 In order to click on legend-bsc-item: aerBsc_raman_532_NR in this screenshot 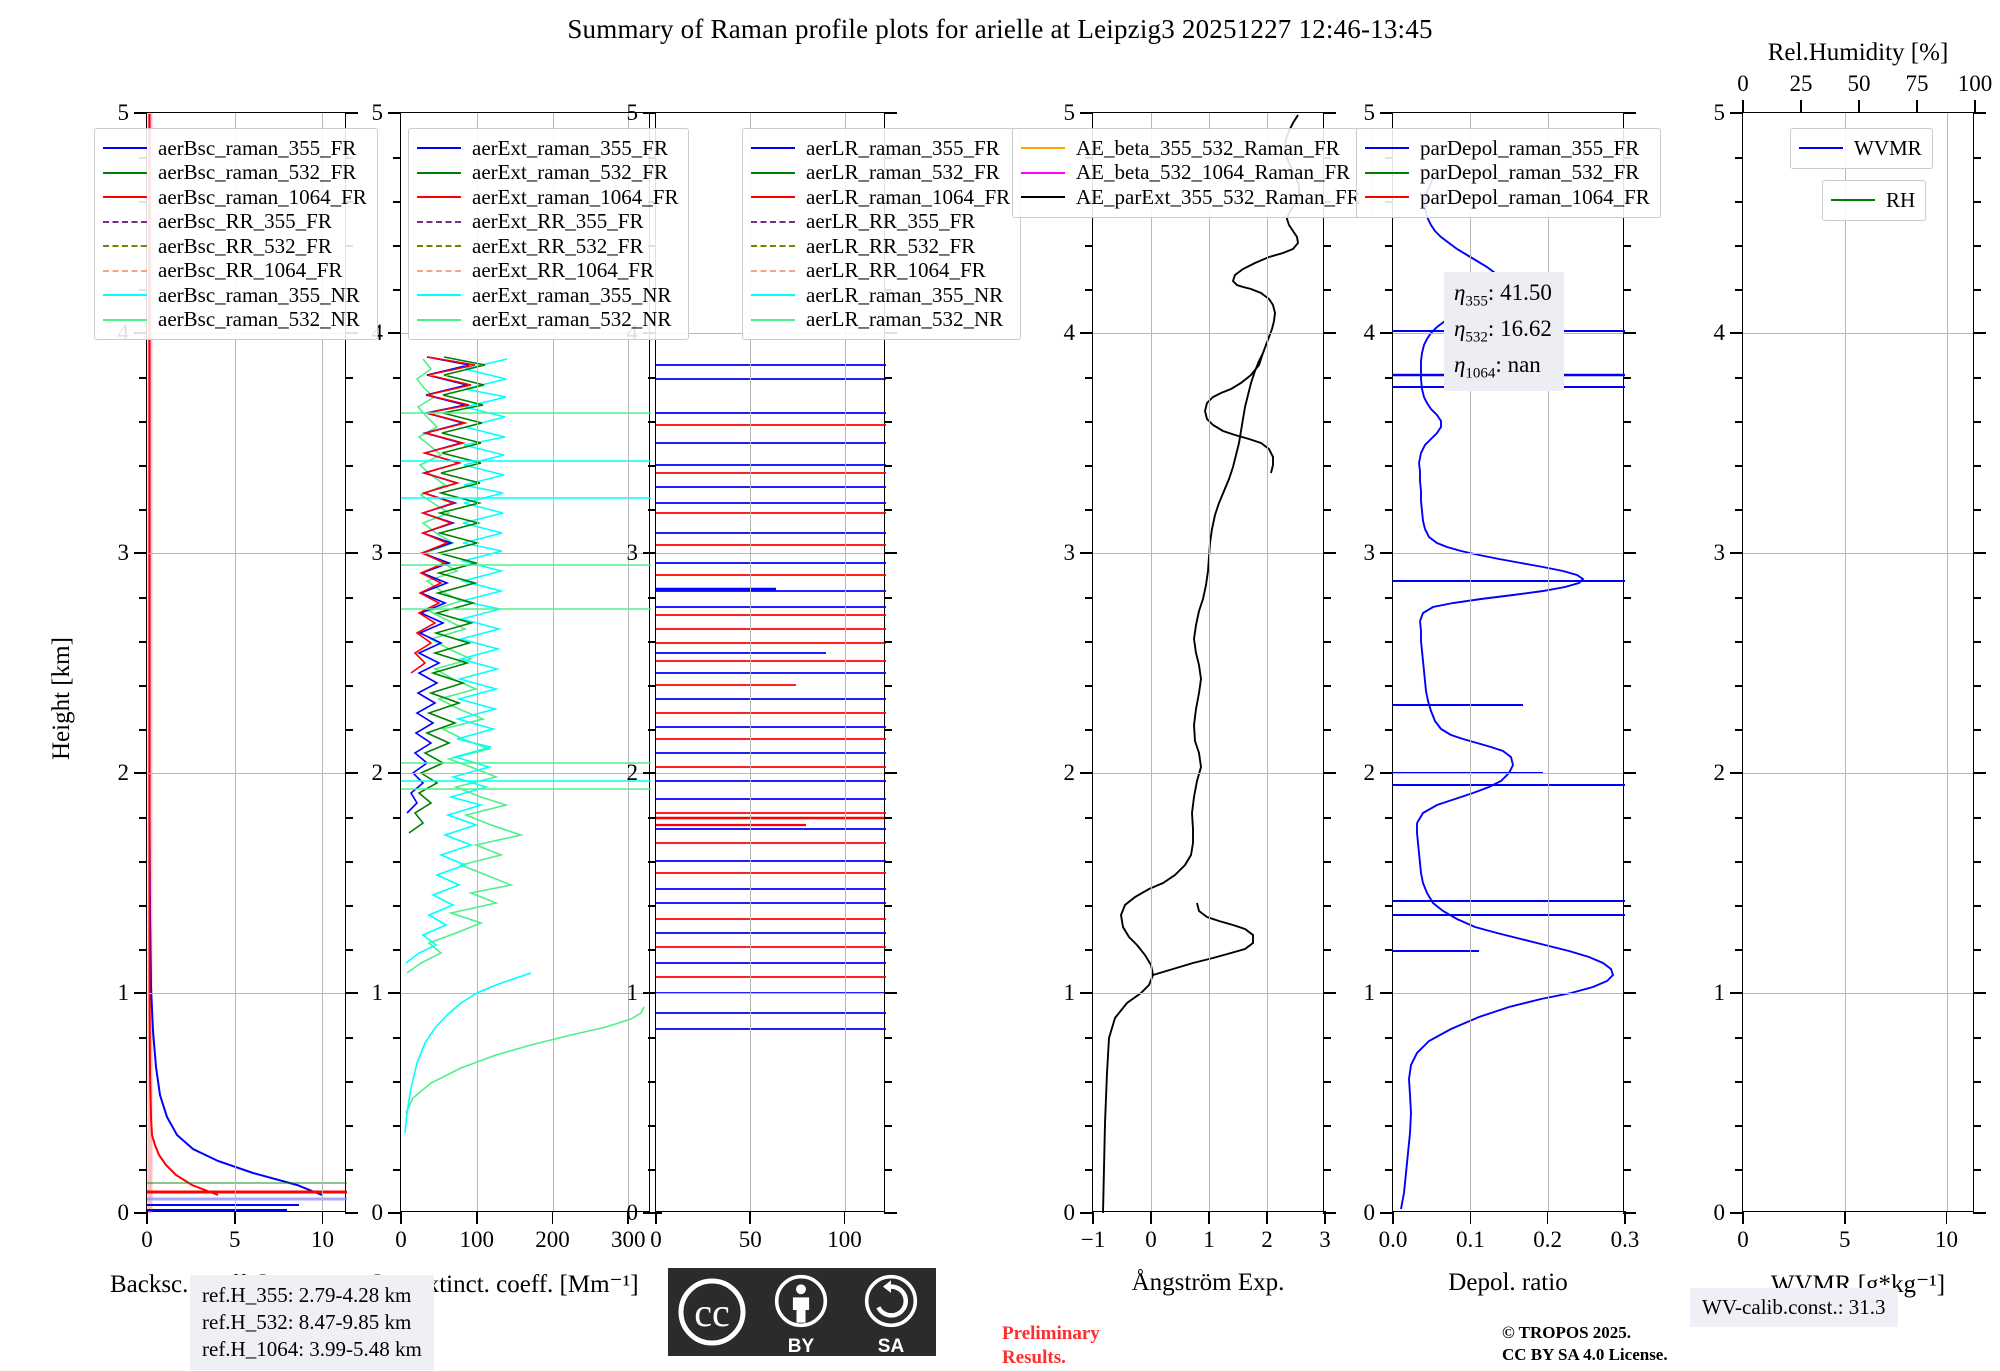, I will do `click(235, 320)`.